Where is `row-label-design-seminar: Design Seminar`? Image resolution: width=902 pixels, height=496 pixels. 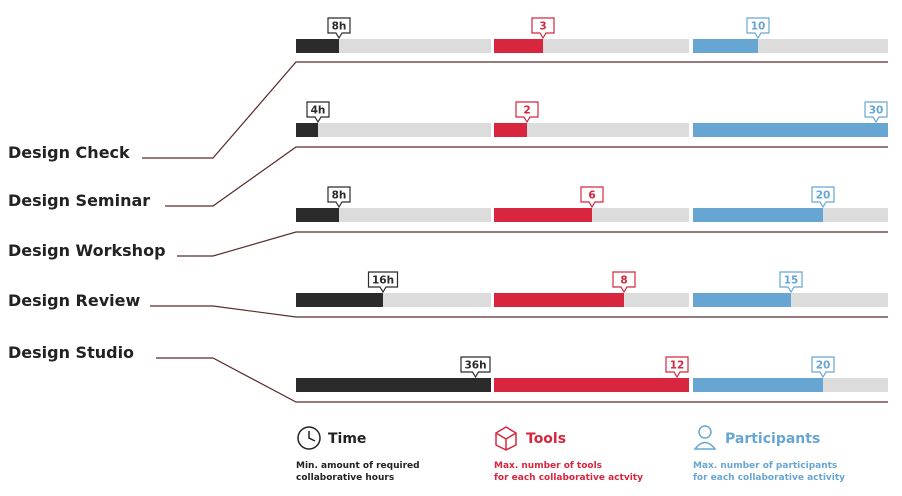
row-label-design-seminar: Design Seminar is located at coordinates (79, 200).